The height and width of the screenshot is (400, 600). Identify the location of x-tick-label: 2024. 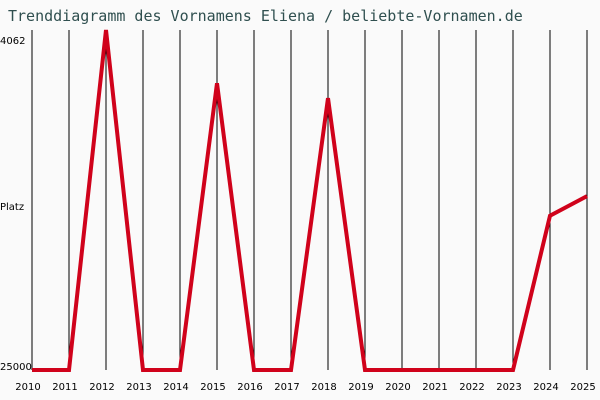
(546, 387).